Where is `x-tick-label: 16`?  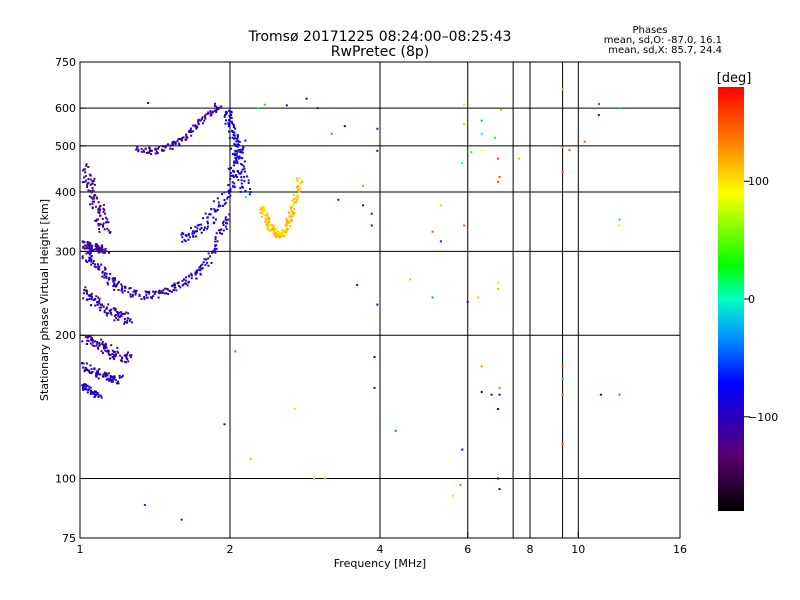
x-tick-label: 16 is located at coordinates (680, 549).